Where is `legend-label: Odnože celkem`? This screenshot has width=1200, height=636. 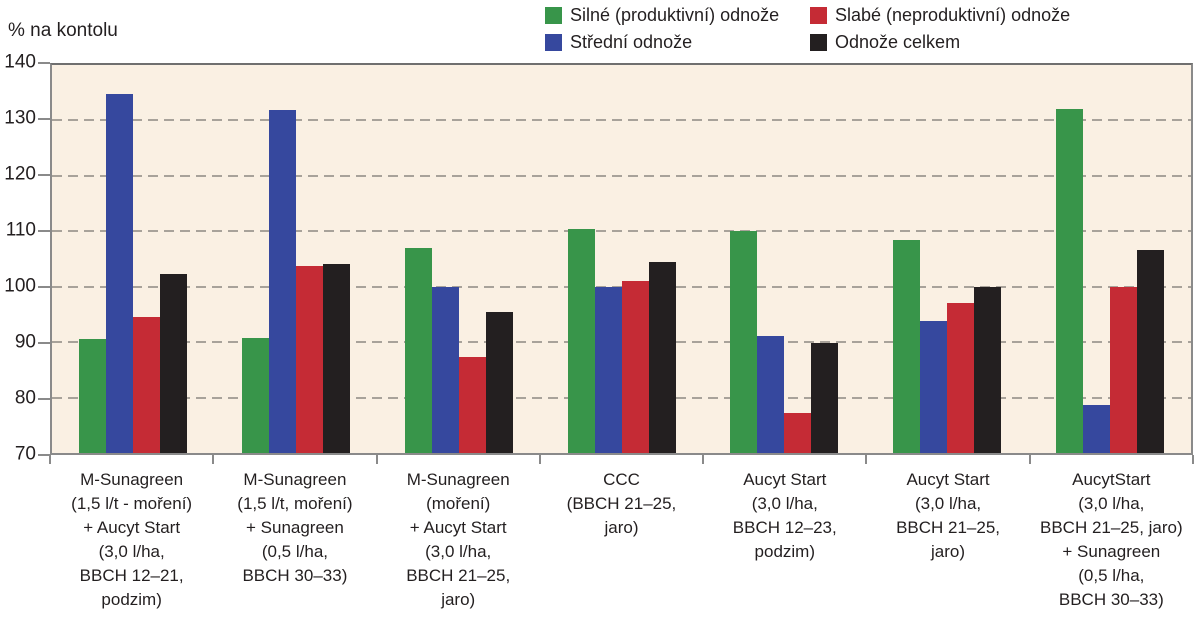
legend-label: Odnože celkem is located at coordinates (898, 42).